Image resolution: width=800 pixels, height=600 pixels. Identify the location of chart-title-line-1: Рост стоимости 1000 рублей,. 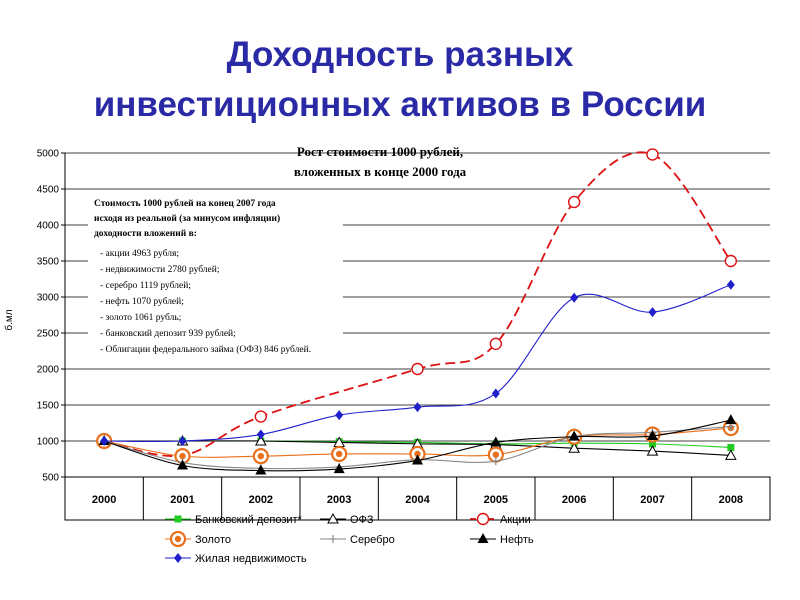
(380, 151).